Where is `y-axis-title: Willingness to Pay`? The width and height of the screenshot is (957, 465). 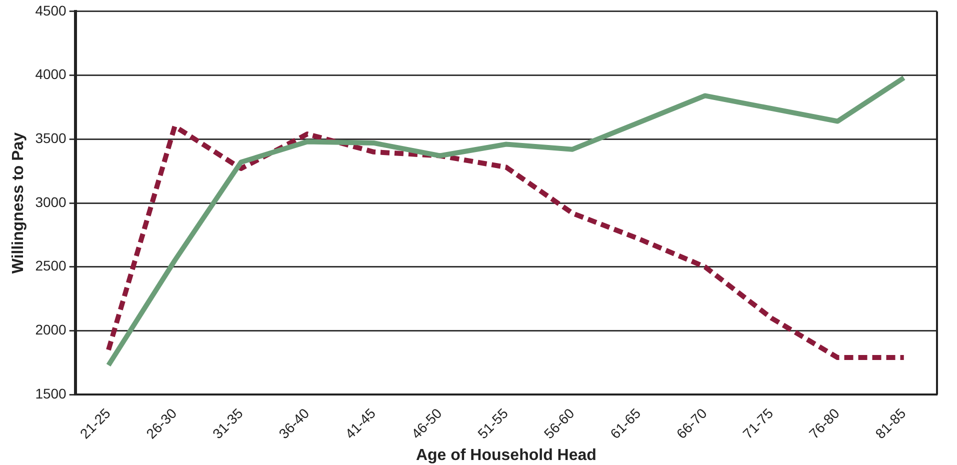
y-axis-title: Willingness to Pay is located at coordinates (19, 203).